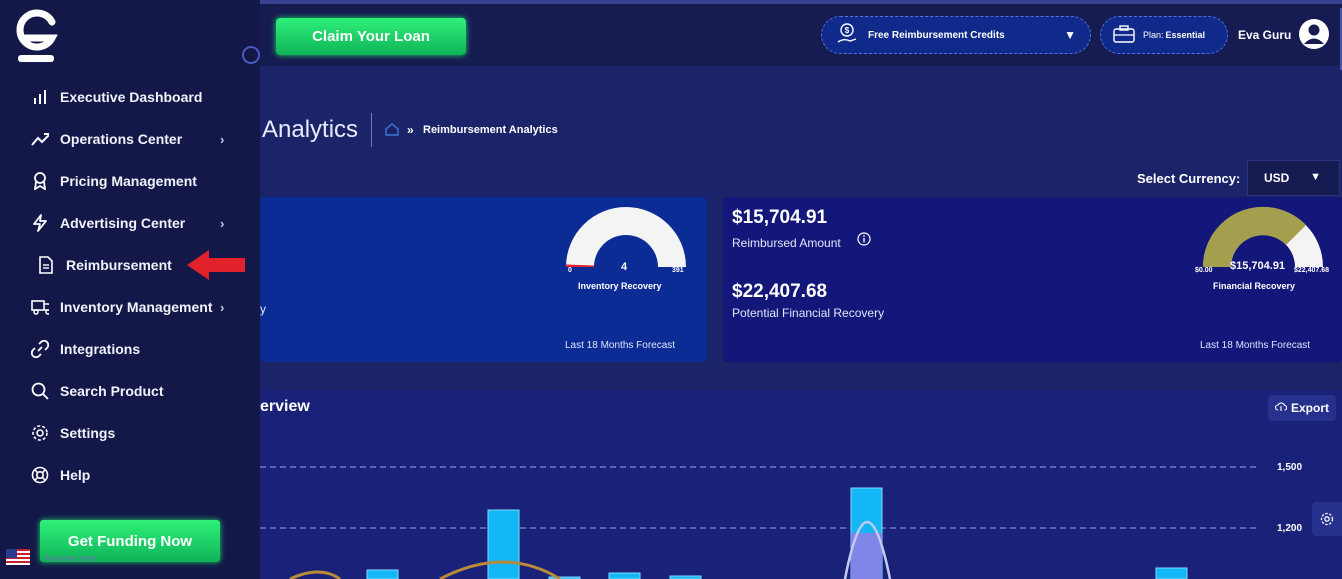 This screenshot has width=1342, height=579. I want to click on export-button: Export, so click(1302, 408).